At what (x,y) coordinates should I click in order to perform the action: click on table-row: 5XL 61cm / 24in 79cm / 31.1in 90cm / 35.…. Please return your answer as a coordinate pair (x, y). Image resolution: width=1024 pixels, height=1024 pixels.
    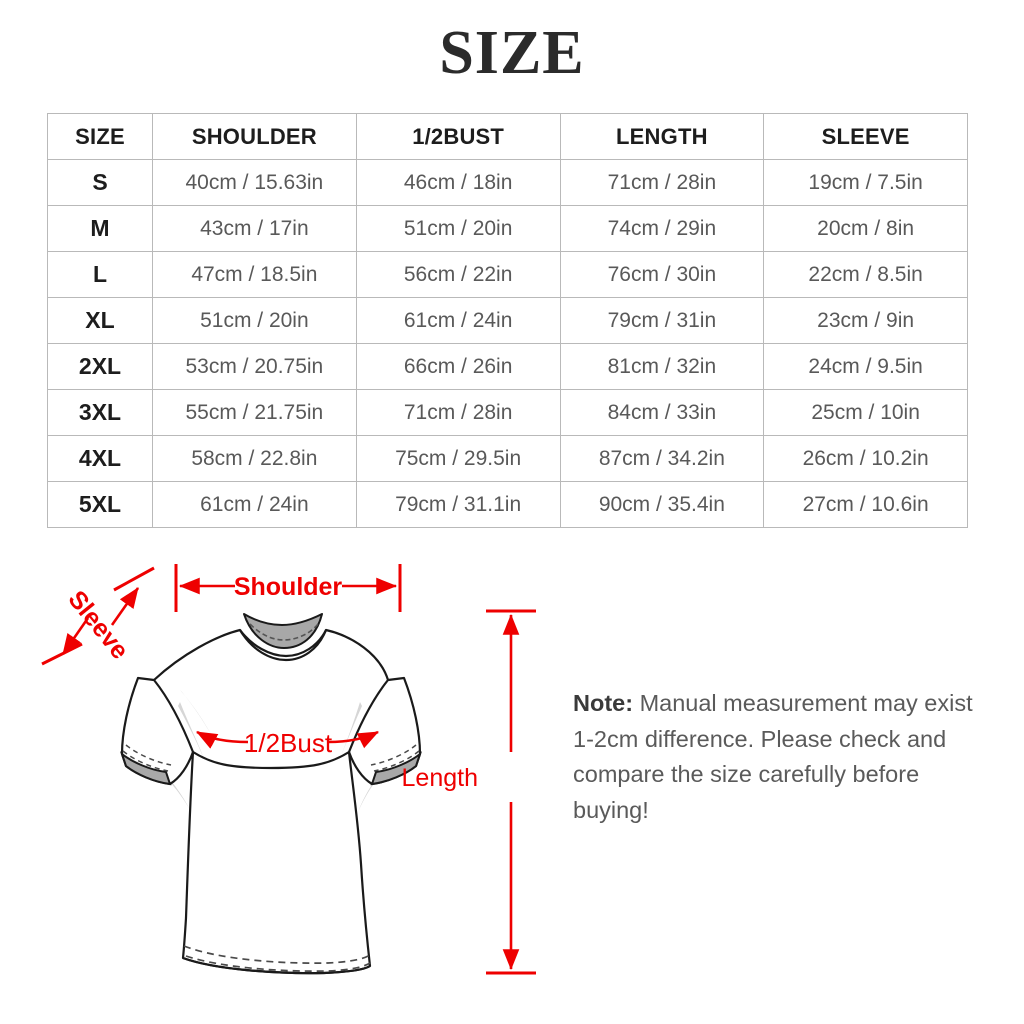
    Looking at the image, I should click on (507, 504).